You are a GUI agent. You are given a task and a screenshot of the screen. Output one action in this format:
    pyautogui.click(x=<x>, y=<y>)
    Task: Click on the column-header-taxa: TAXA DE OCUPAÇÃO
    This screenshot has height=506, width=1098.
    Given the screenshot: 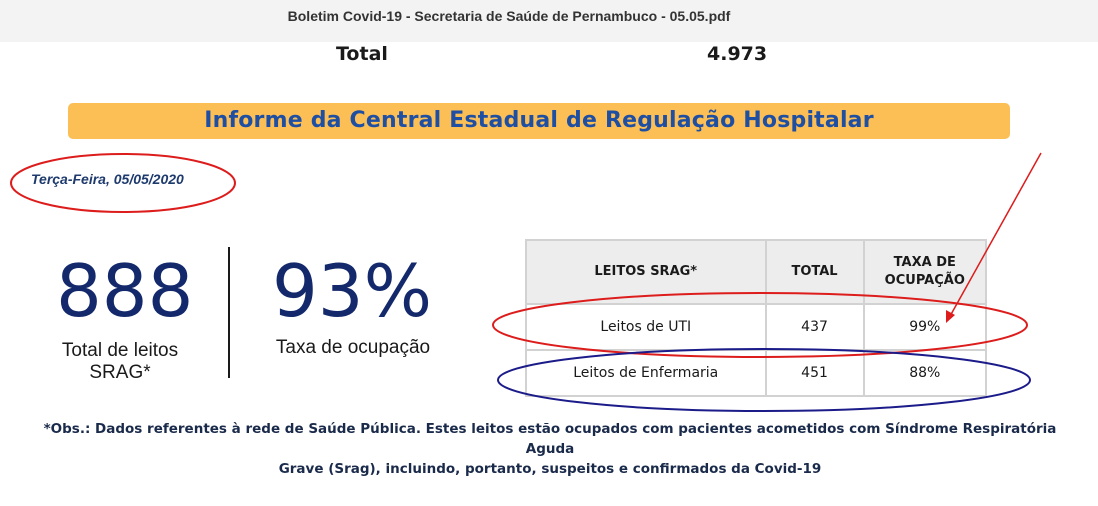 What is the action you would take?
    pyautogui.click(x=925, y=272)
    